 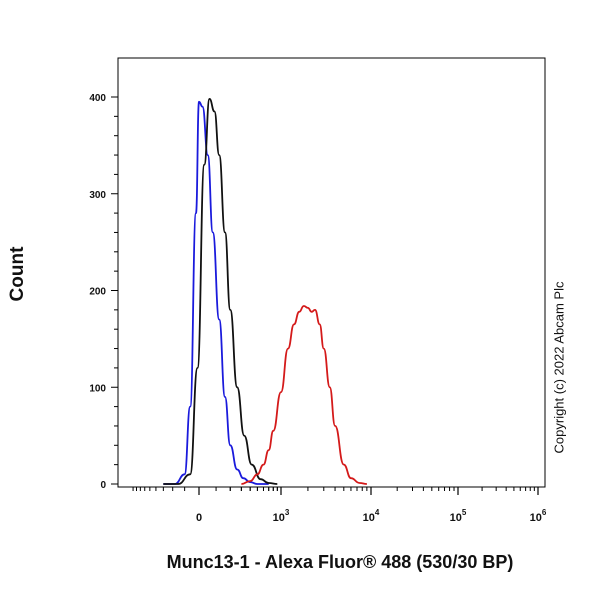 I want to click on x-tick-label: 0, so click(x=199, y=518).